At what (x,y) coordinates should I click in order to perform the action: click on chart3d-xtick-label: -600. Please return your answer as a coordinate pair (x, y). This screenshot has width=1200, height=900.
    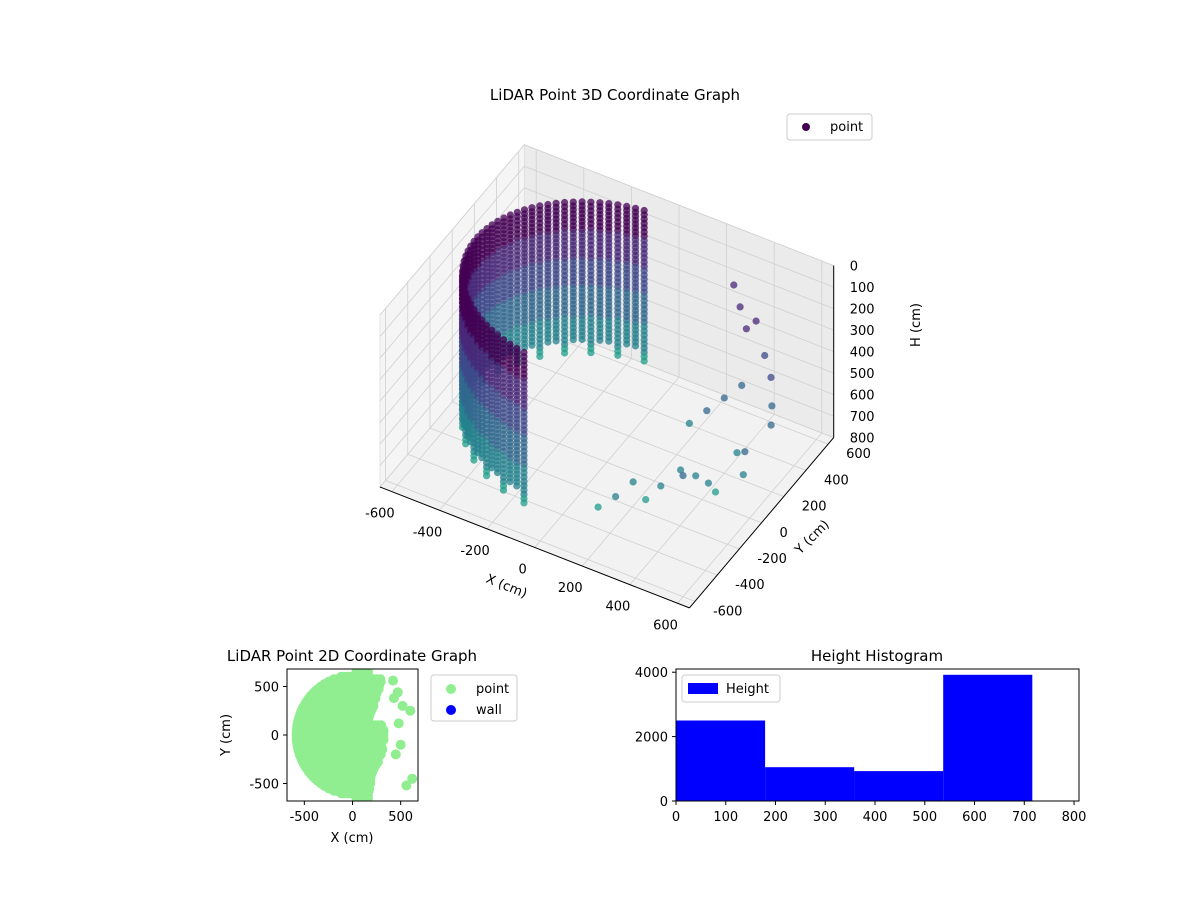
    Looking at the image, I should click on (380, 514).